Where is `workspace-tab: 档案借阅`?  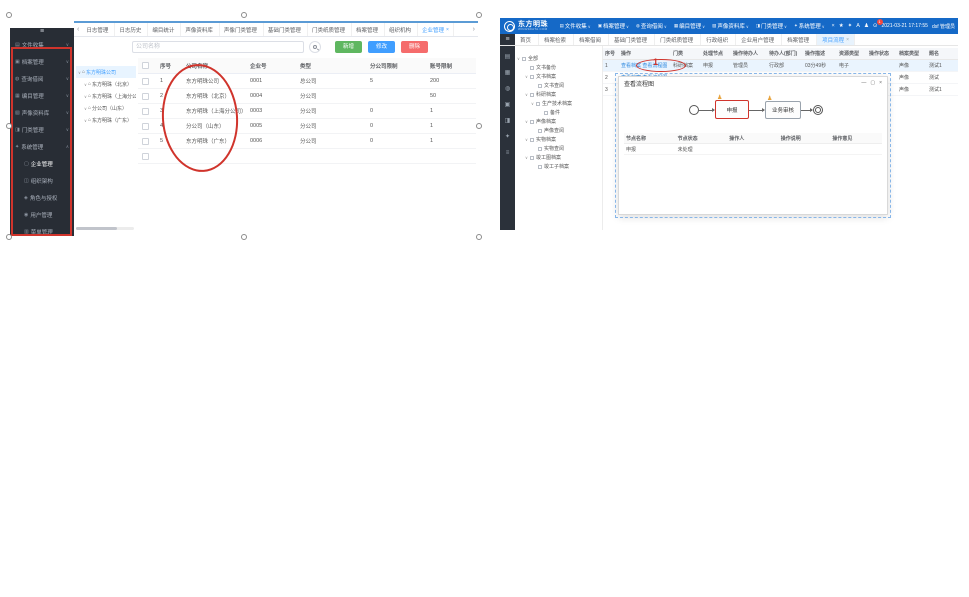
workspace-tab: 档案借阅 is located at coordinates (592, 39).